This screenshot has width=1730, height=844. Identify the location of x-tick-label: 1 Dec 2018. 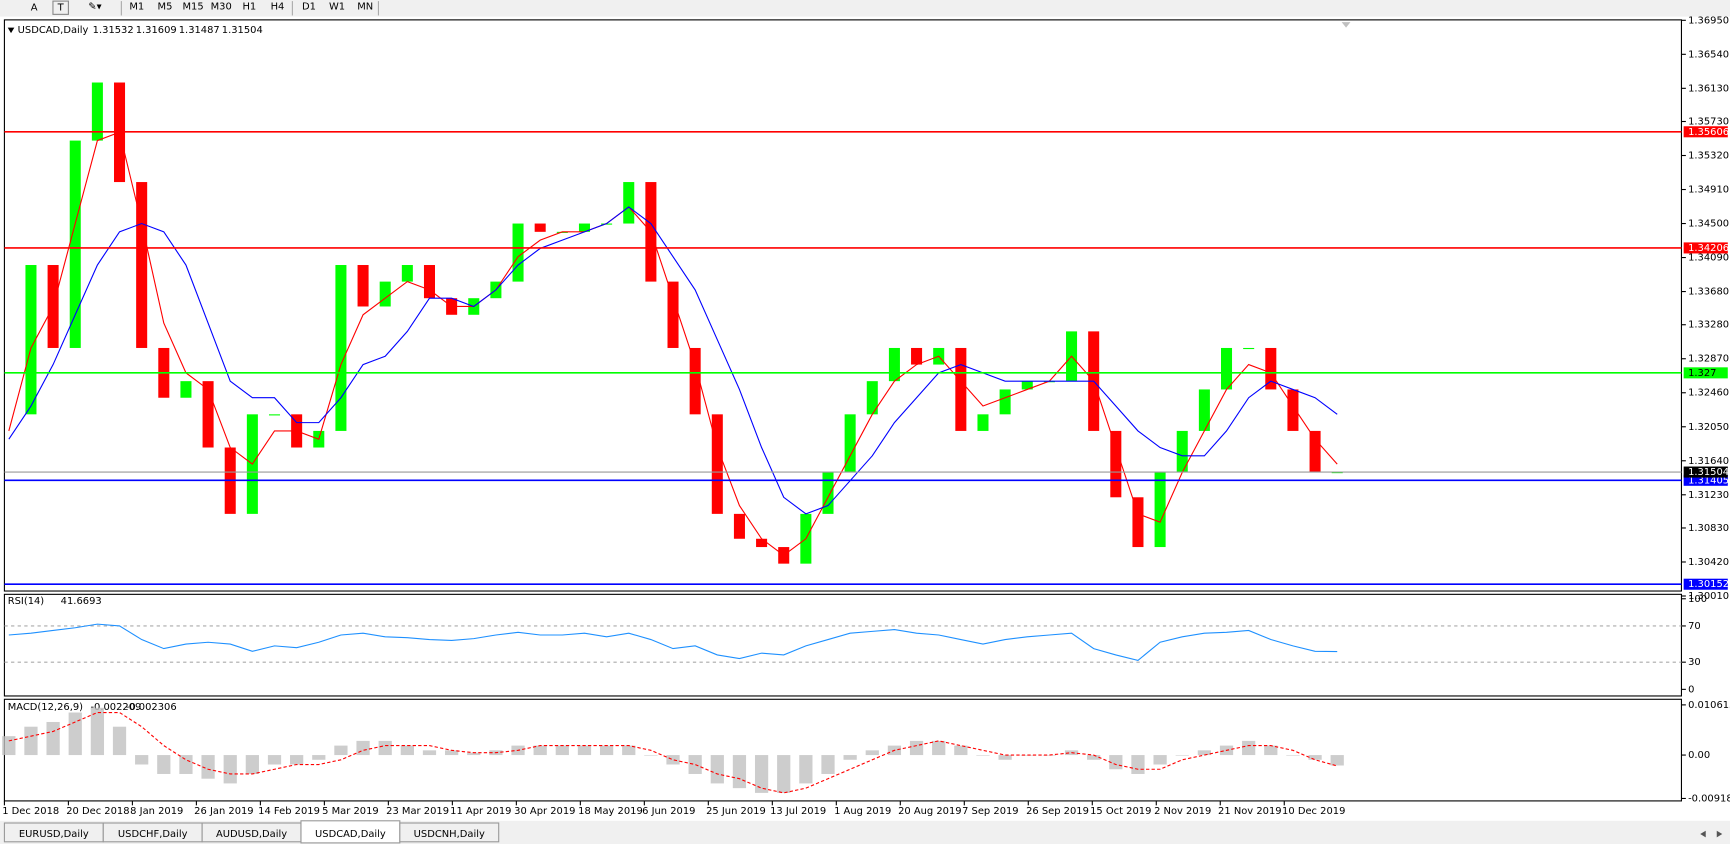
(30, 811).